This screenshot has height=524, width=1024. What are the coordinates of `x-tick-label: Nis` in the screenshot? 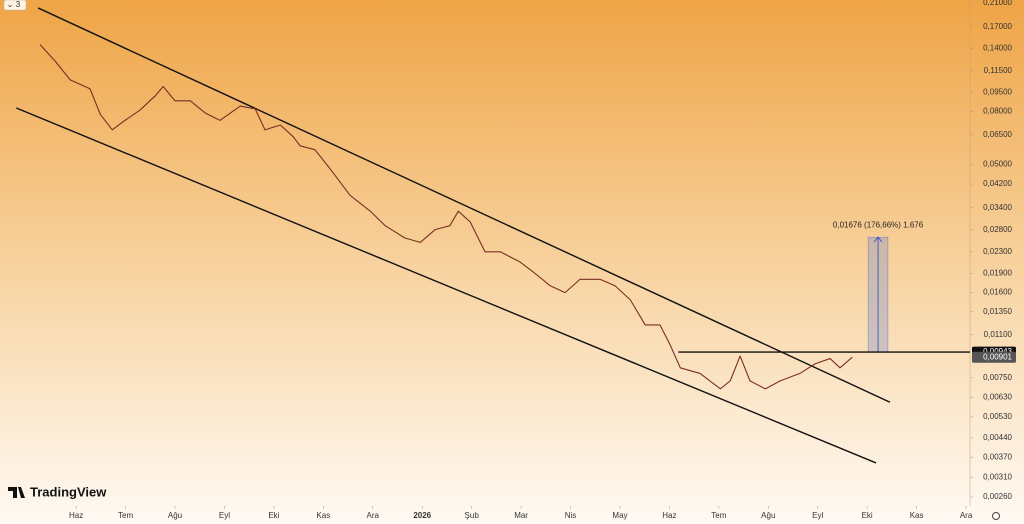 It's located at (571, 515).